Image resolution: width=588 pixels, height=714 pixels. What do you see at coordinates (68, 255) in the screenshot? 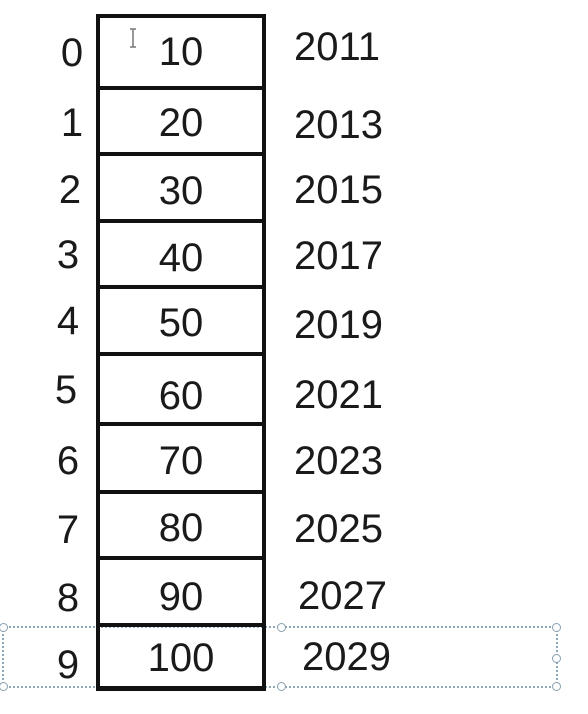
I see `index-label: 3` at bounding box center [68, 255].